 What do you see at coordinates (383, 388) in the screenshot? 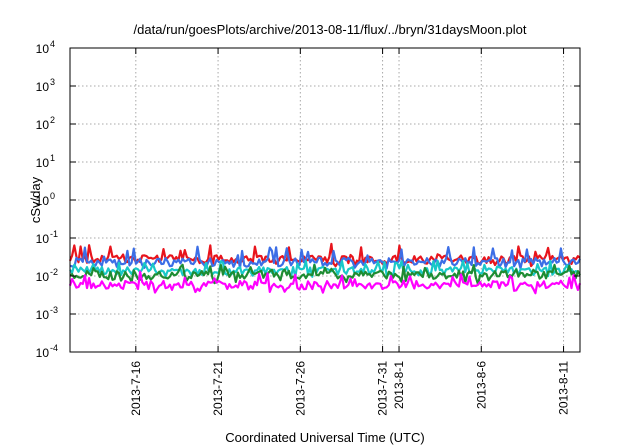
I see `x-tick-label: 2013-7-31` at bounding box center [383, 388].